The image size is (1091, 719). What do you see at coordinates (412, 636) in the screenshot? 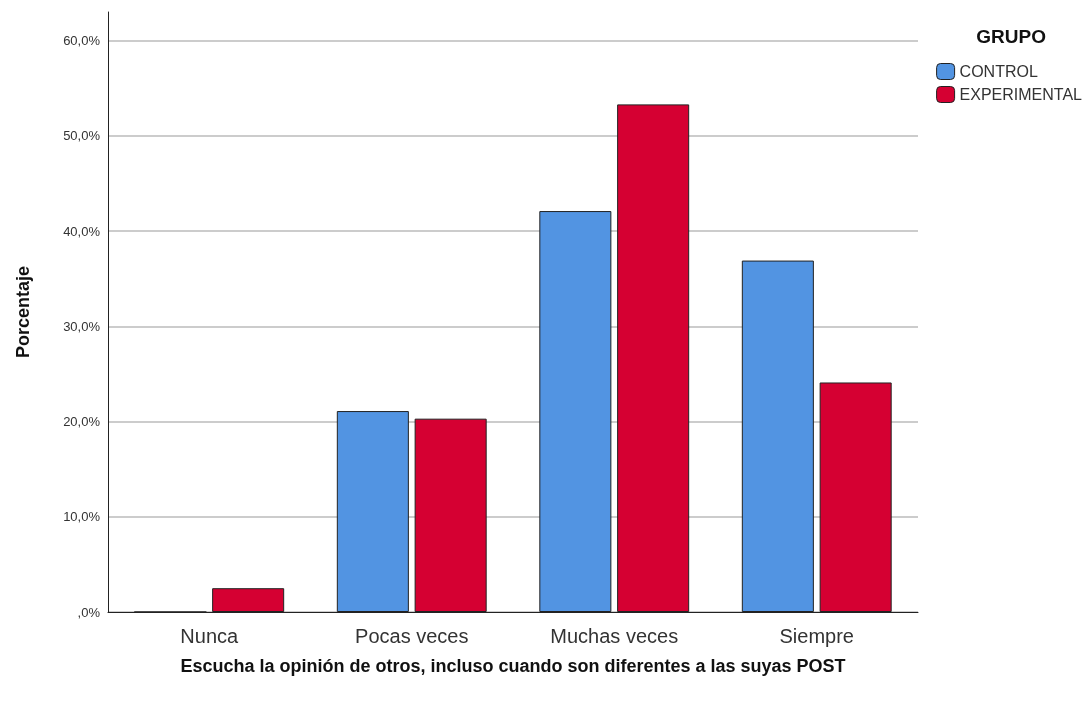
I see `x-tick-label: Pocas veces` at bounding box center [412, 636].